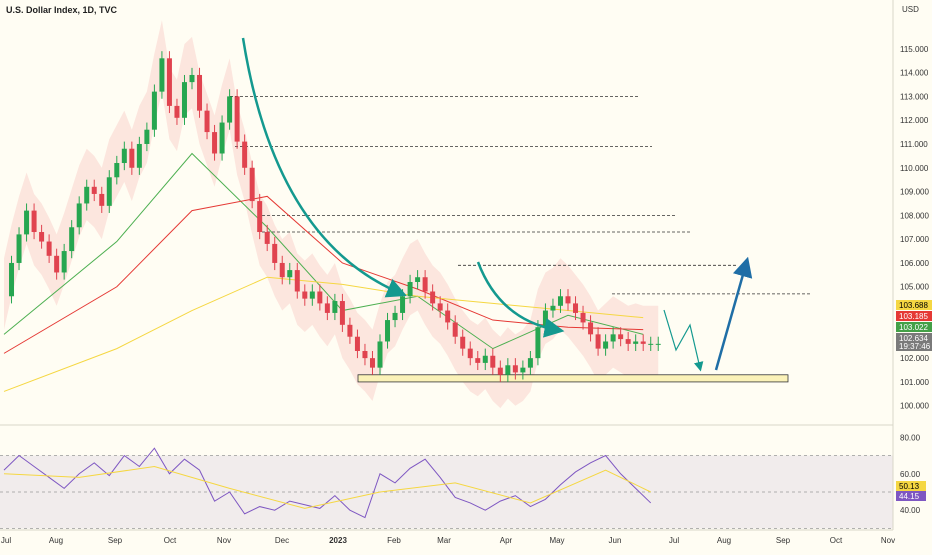  I want to click on y-tick-label: 109.000, so click(914, 192).